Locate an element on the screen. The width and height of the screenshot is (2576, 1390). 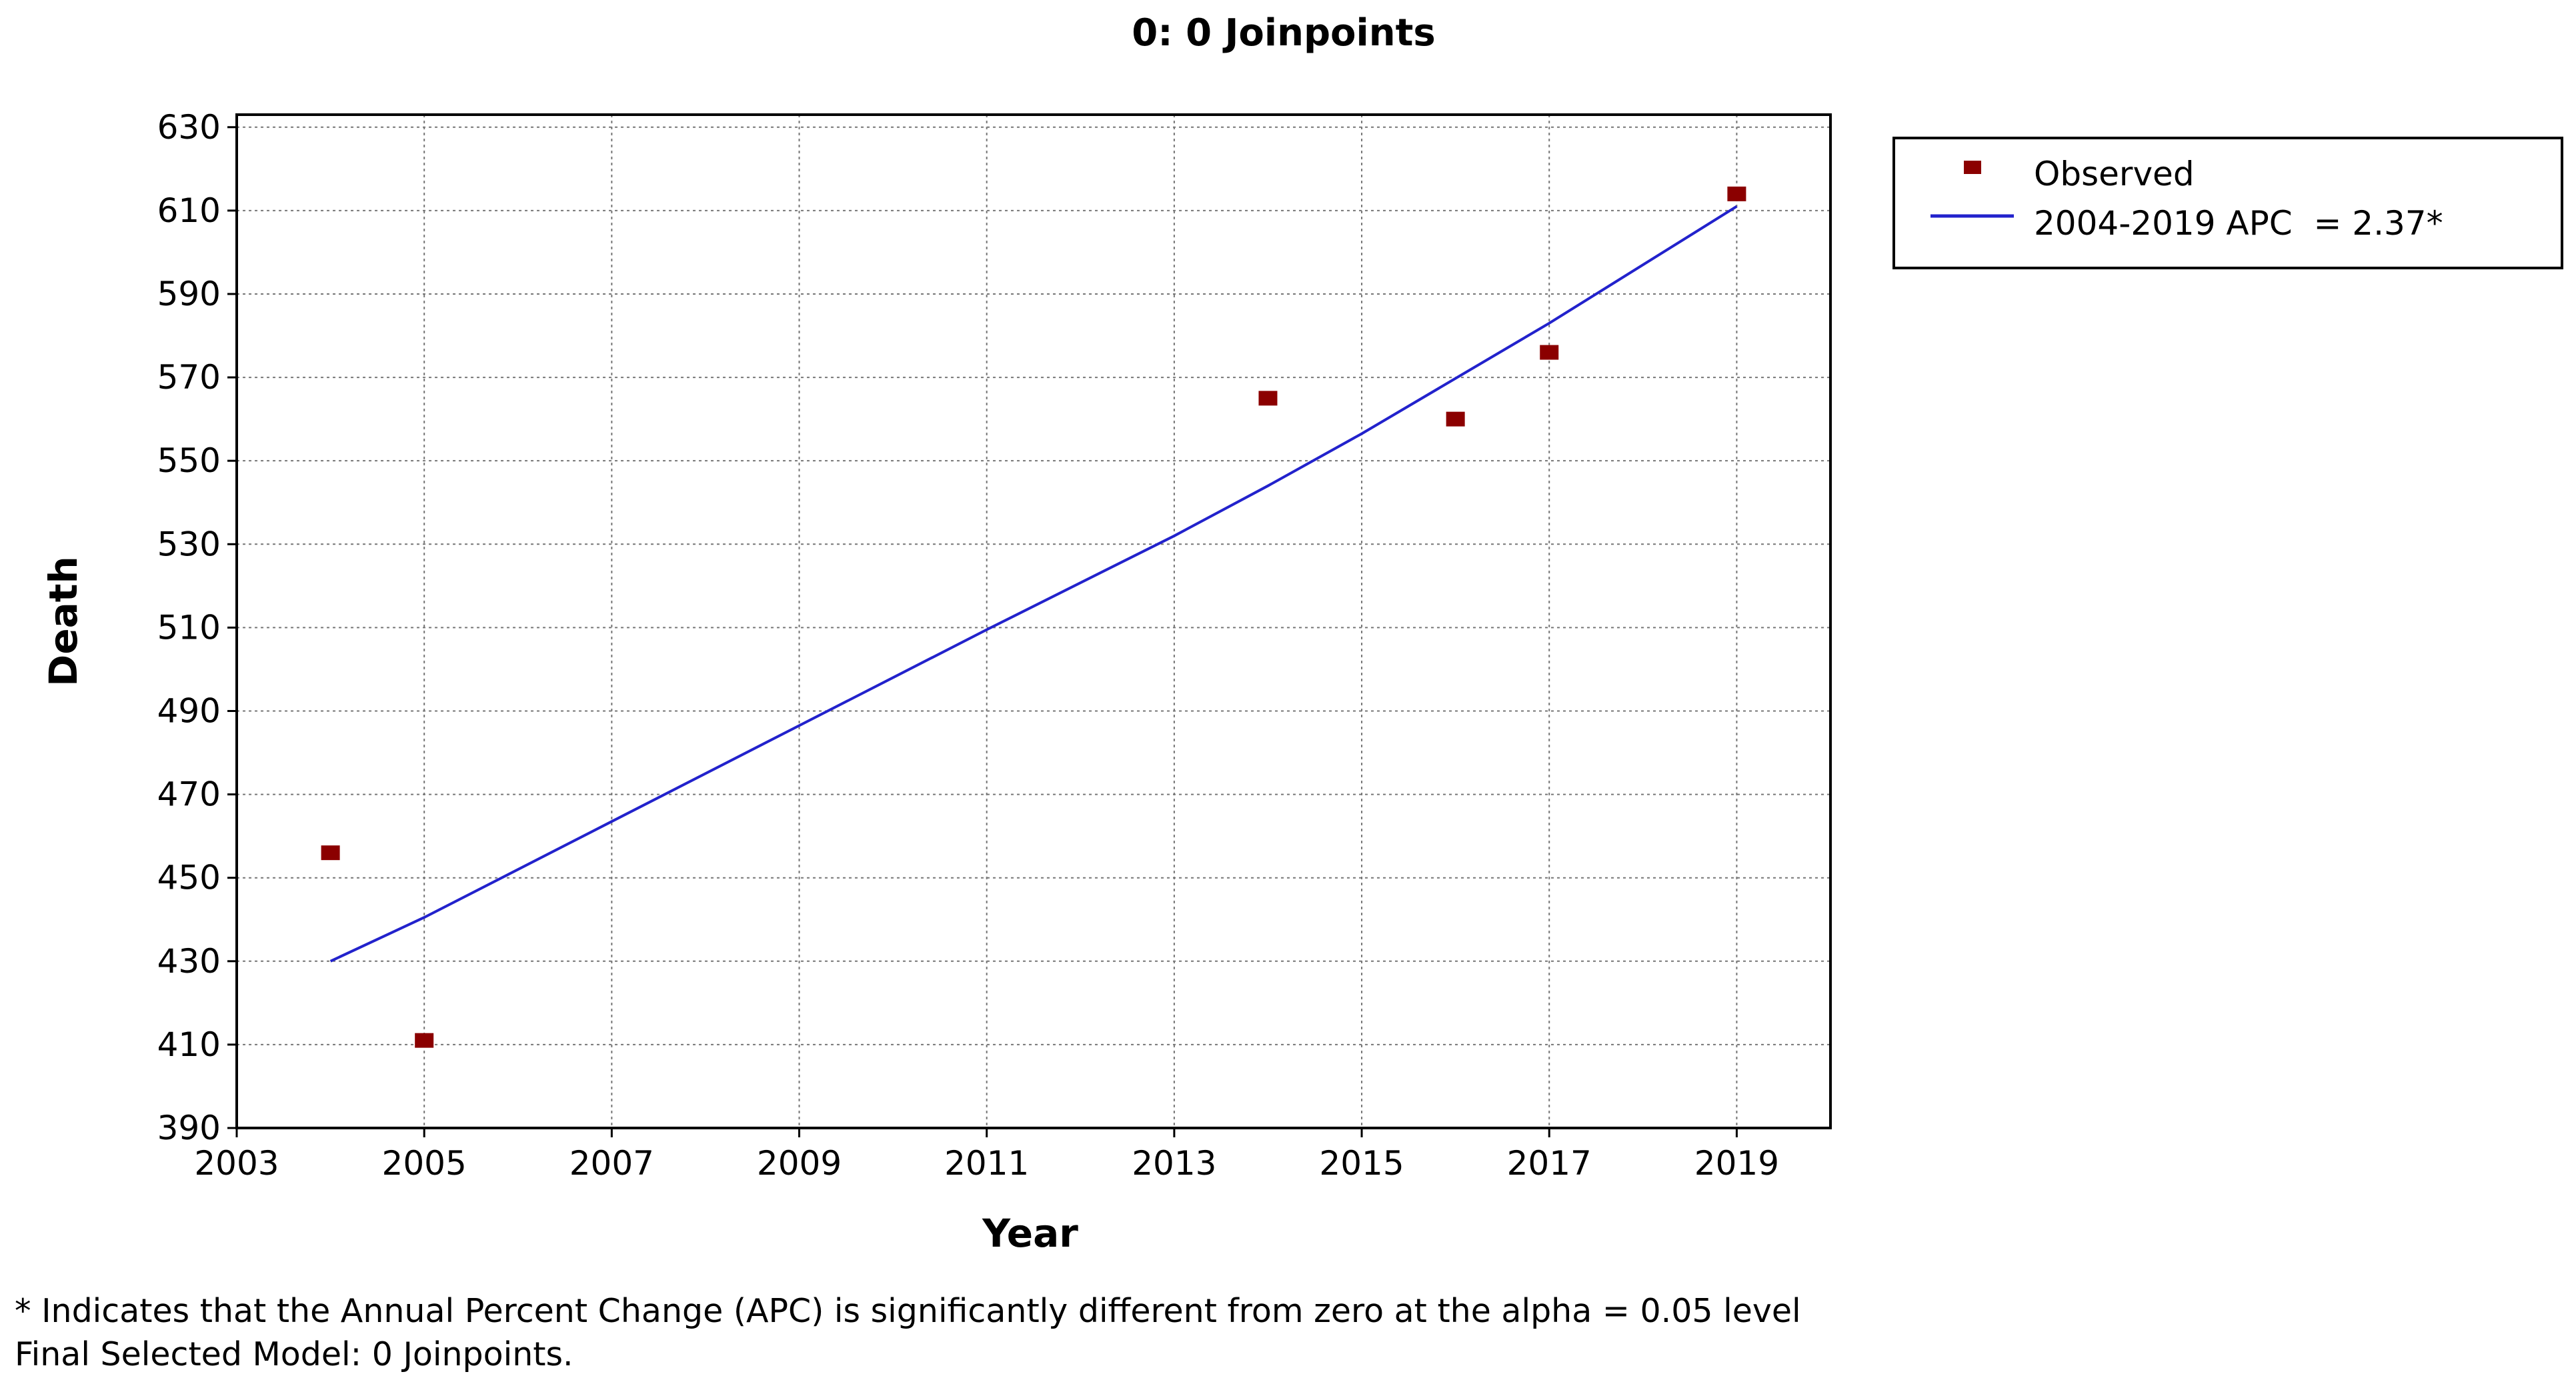
y-tick-label: 450 is located at coordinates (189, 878).